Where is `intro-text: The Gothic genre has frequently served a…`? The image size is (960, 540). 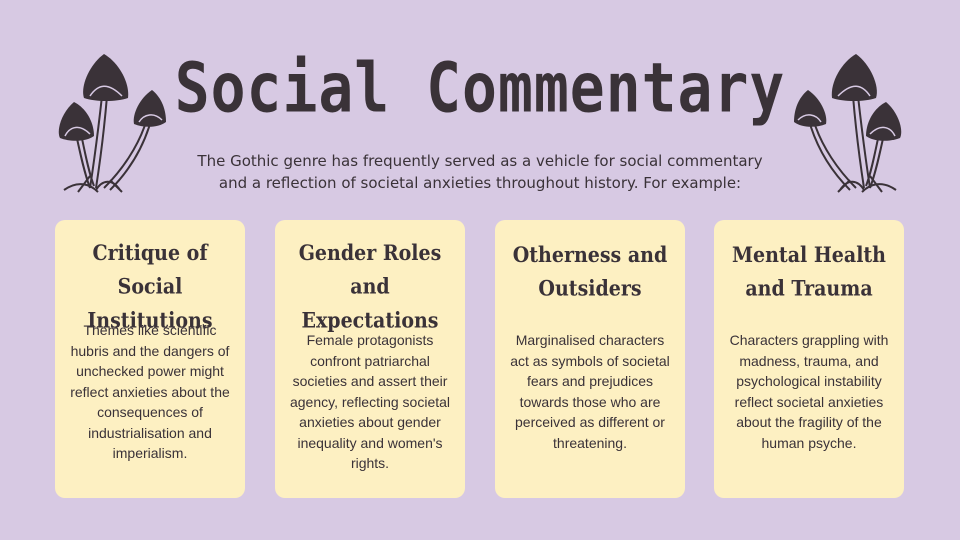
intro-text: The Gothic genre has frequently served a… is located at coordinates (480, 172).